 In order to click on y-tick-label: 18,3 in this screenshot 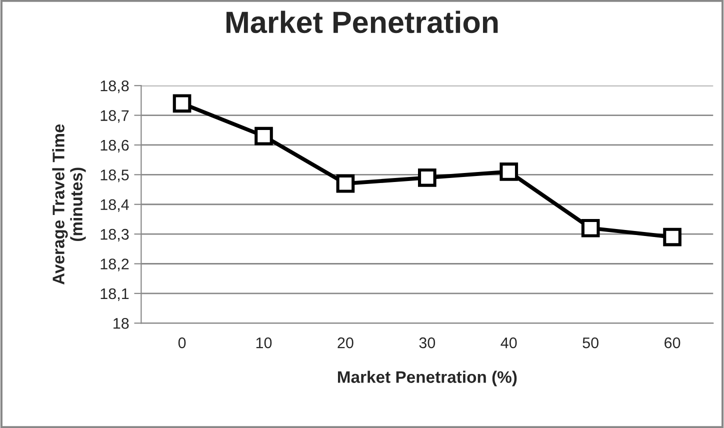, I will do `click(114, 235)`.